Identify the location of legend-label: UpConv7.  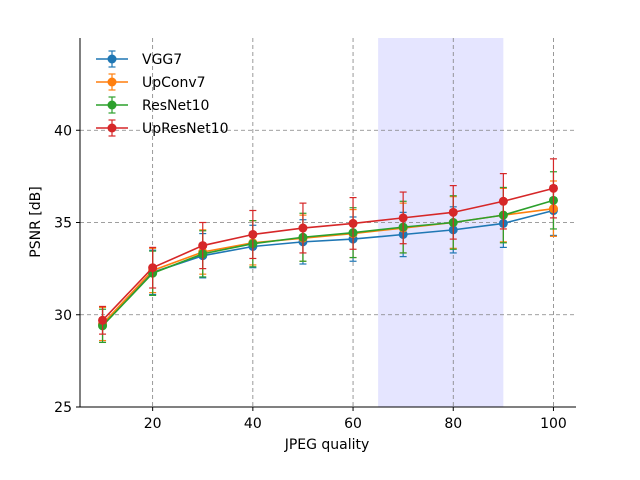
(174, 83).